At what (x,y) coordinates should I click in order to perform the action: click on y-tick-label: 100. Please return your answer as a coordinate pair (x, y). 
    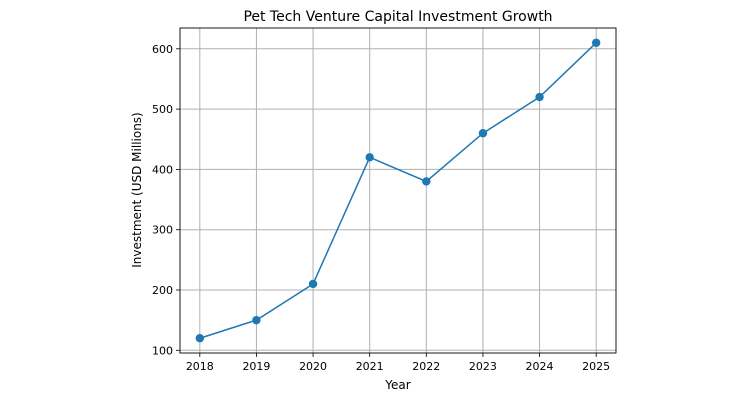
    Looking at the image, I should click on (162, 350).